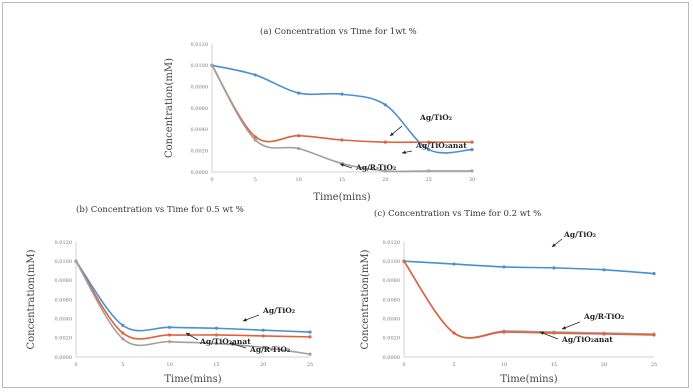 The width and height of the screenshot is (693, 392). What do you see at coordinates (554, 268) in the screenshot?
I see `data-point-s0-p3` at bounding box center [554, 268].